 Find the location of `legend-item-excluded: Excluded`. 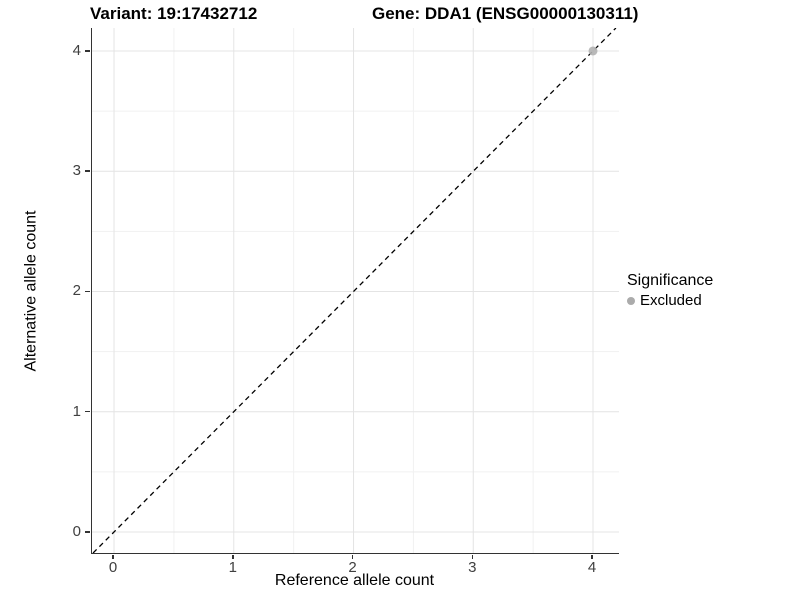

legend-item-excluded: Excluded is located at coordinates (670, 300).